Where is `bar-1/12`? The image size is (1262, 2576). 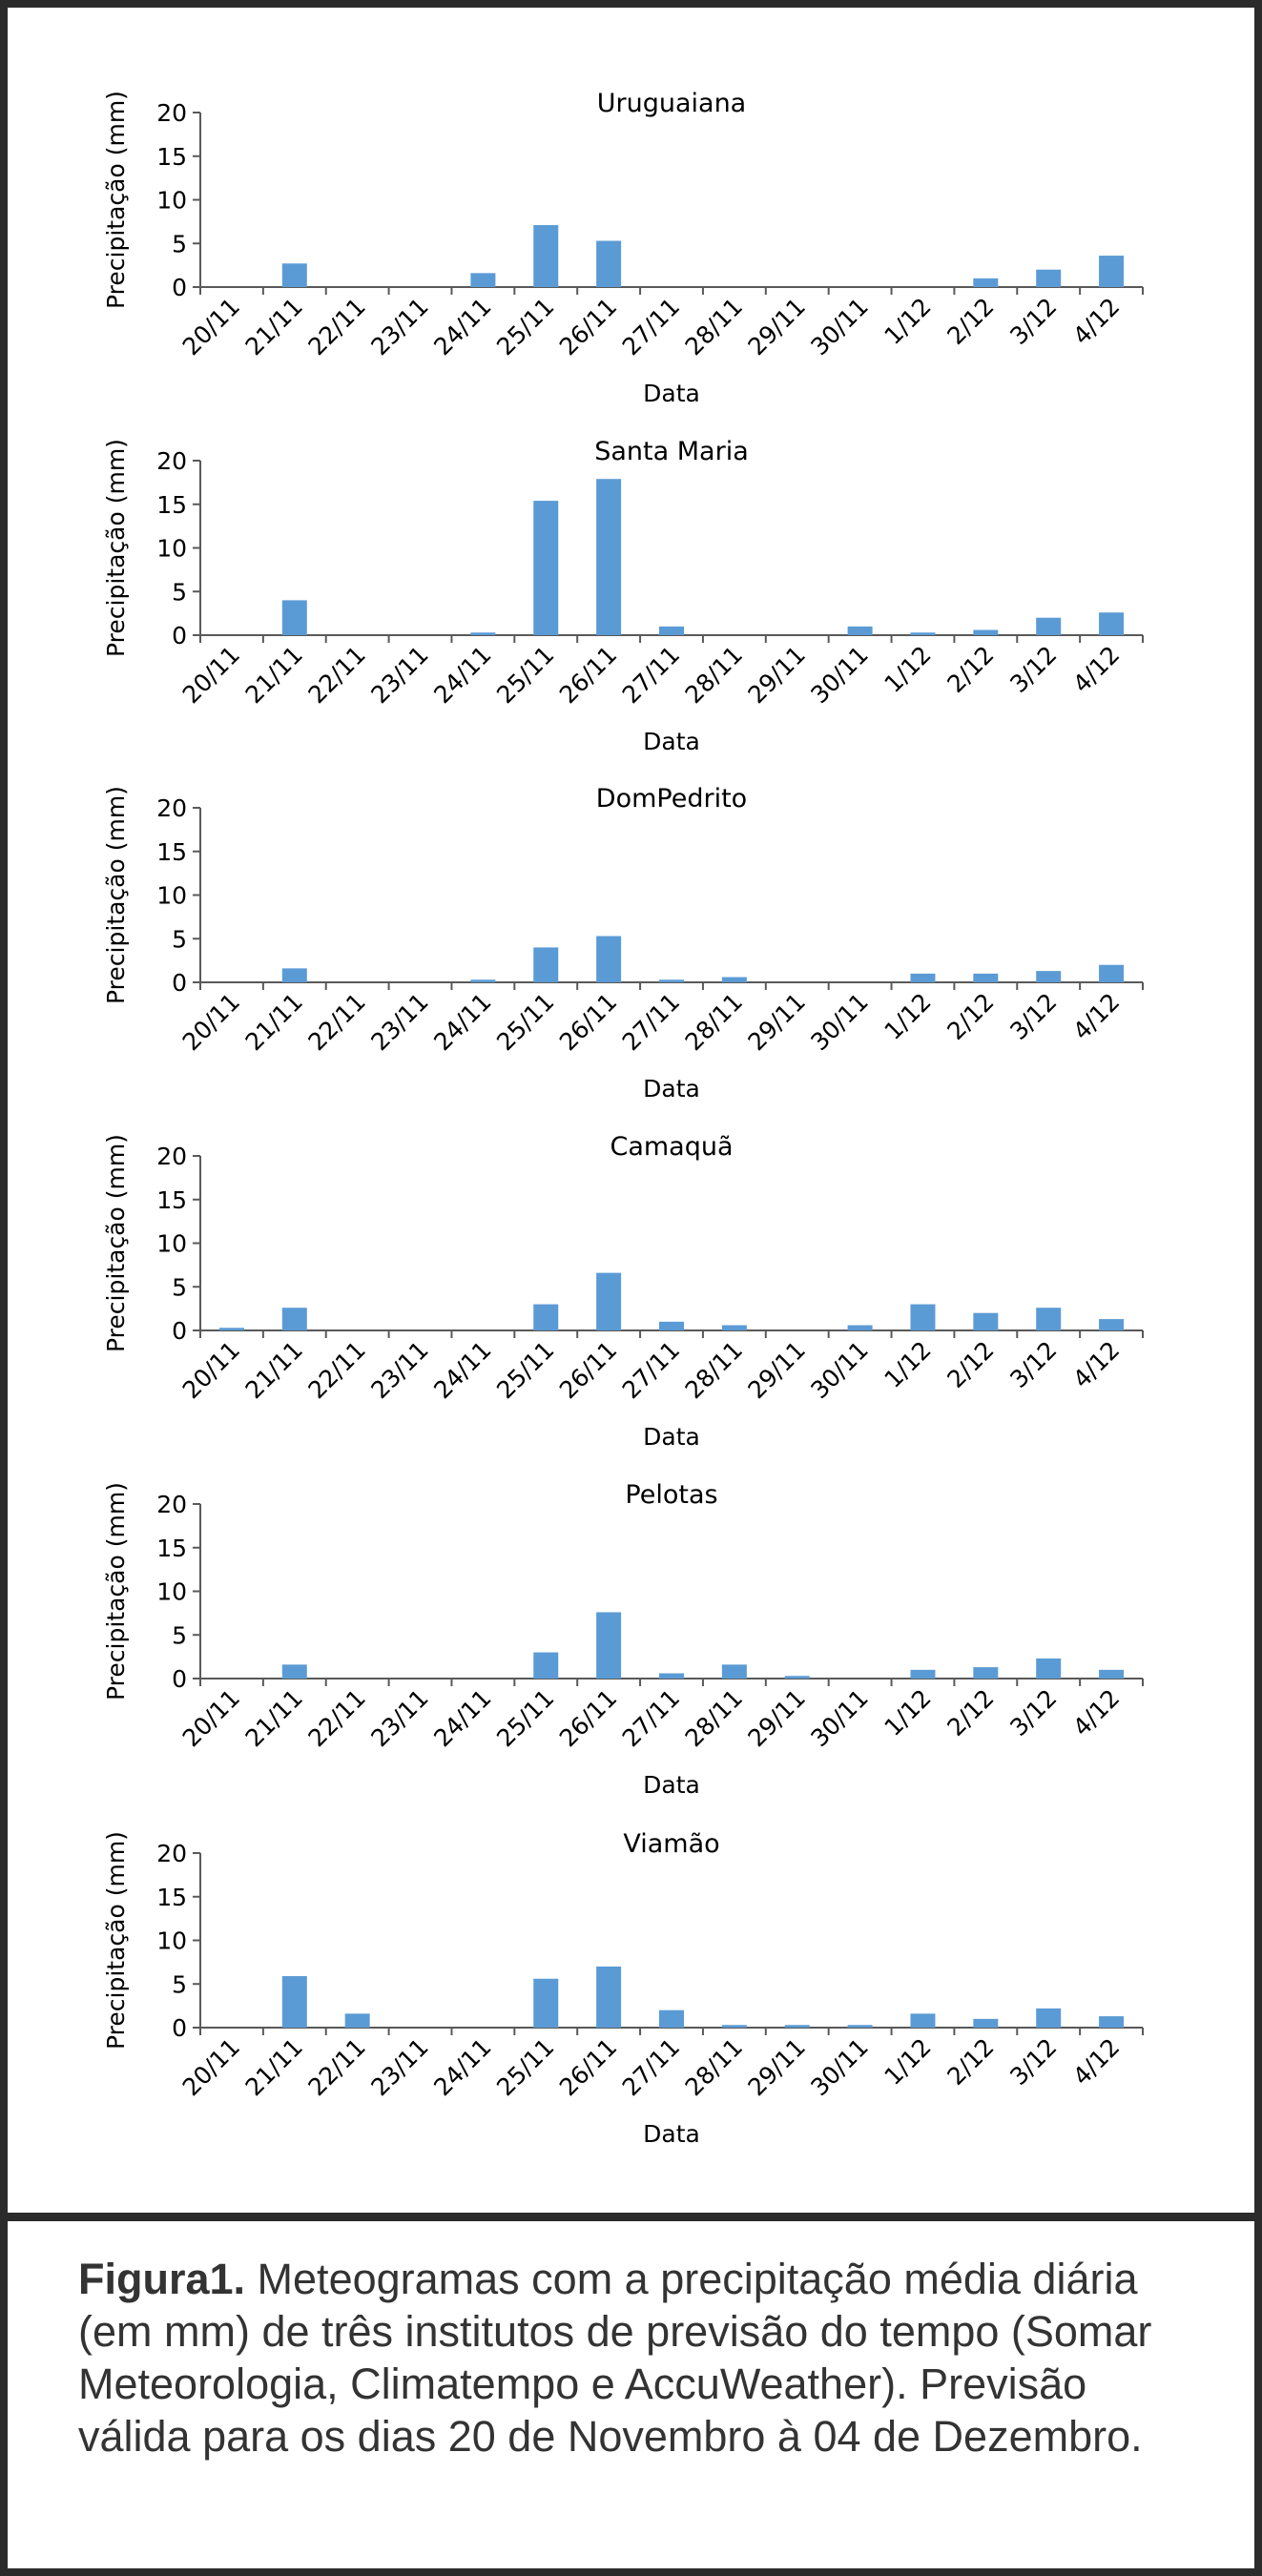 bar-1/12 is located at coordinates (923, 977).